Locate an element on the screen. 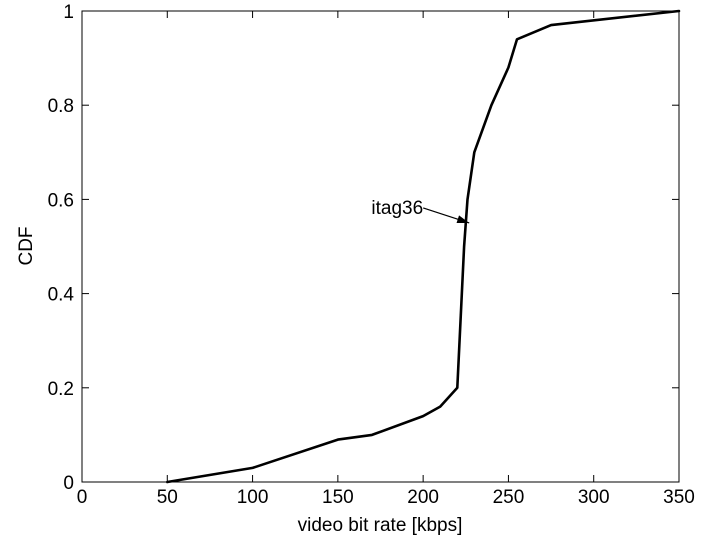 The width and height of the screenshot is (727, 547). x-tick-label: 350 is located at coordinates (679, 497).